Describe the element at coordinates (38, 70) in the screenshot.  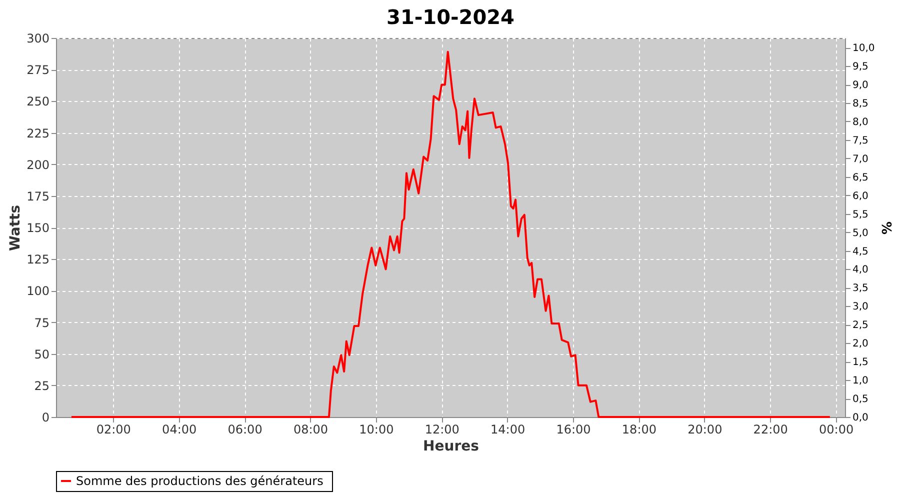
I see `y-tick-label: 275` at that location.